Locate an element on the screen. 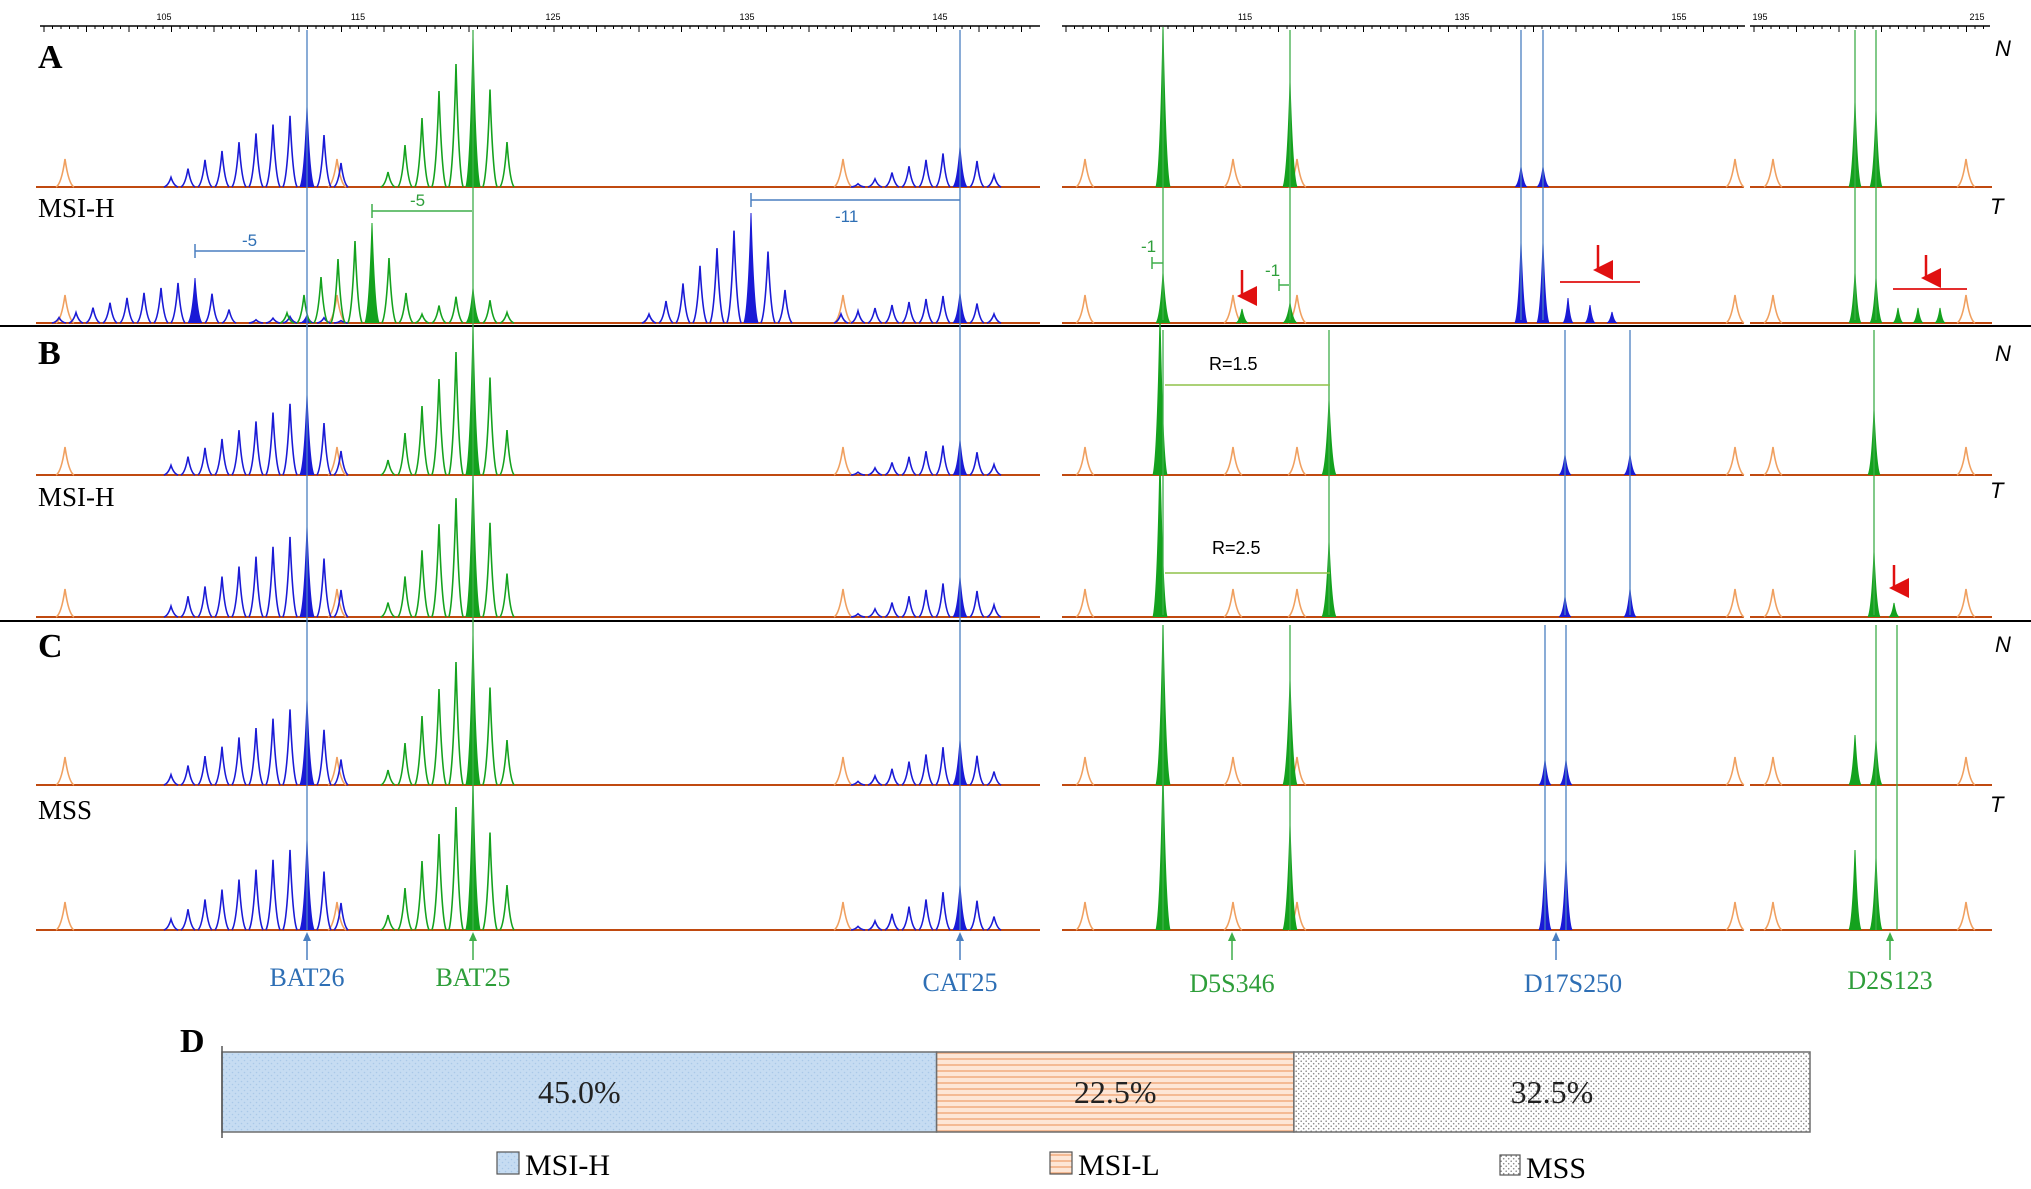  shift-bracket-d5s346-2: -1 is located at coordinates (1277, 276).